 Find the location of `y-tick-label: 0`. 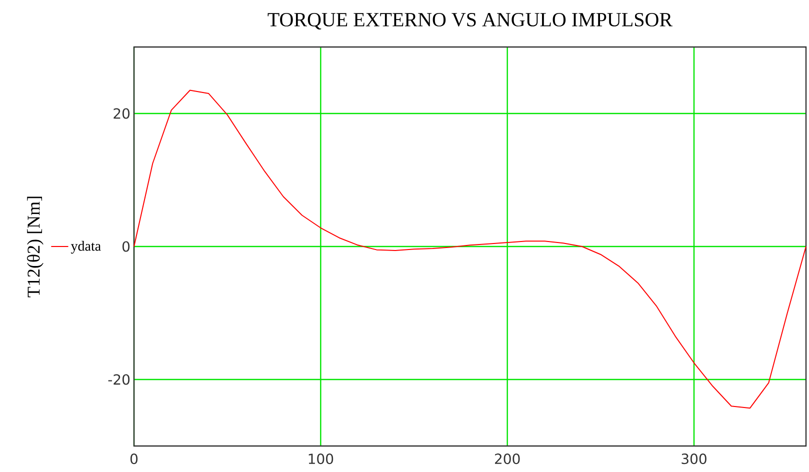

y-tick-label: 0 is located at coordinates (126, 246).